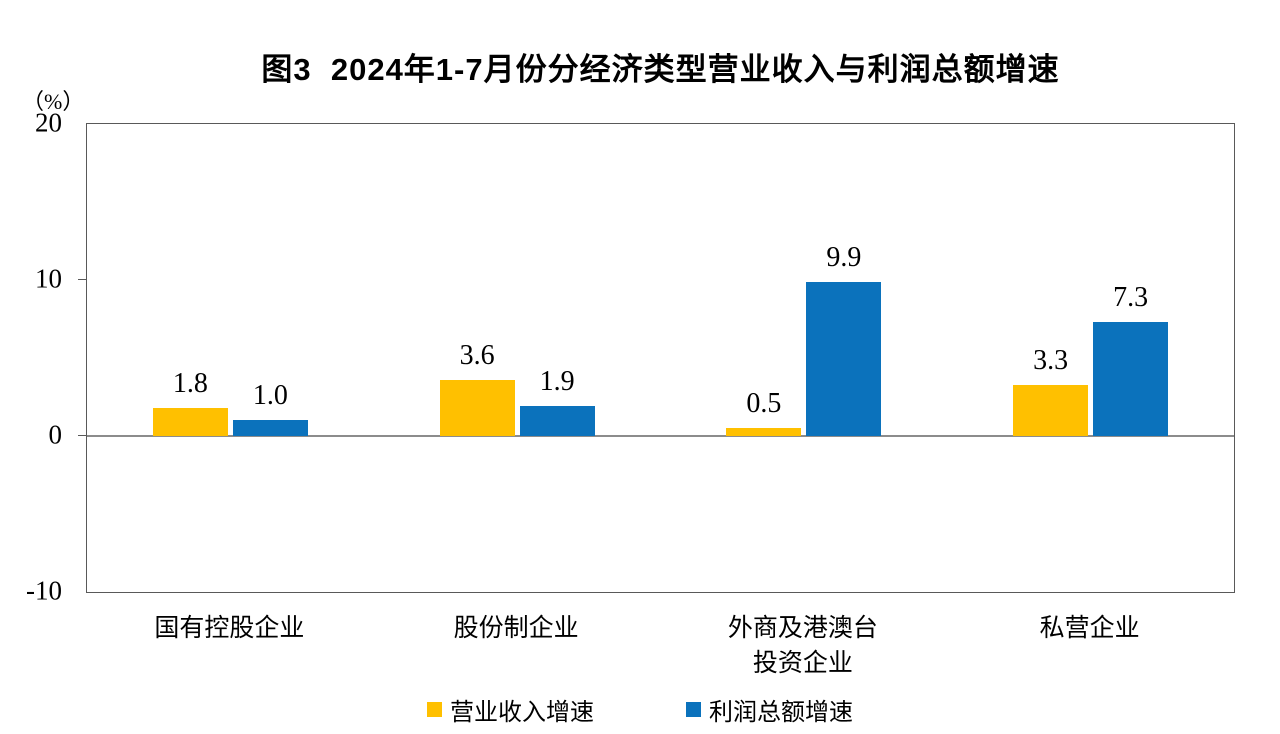  Describe the element at coordinates (190, 383) in the screenshot. I see `bar-value-label: 1.8` at that location.